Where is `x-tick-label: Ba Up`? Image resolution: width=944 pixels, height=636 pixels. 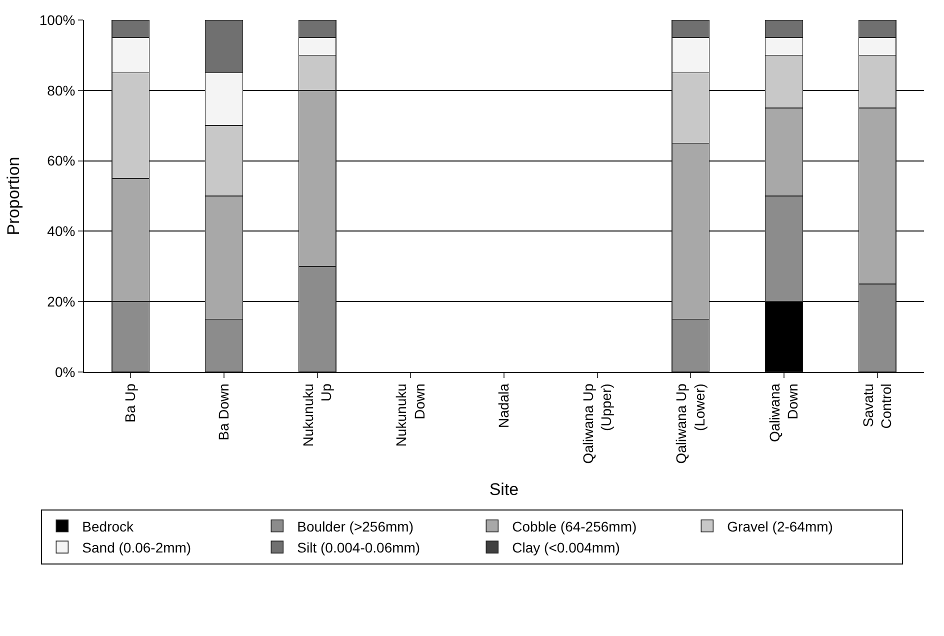
x-tick-label: Ba Up is located at coordinates (130, 403).